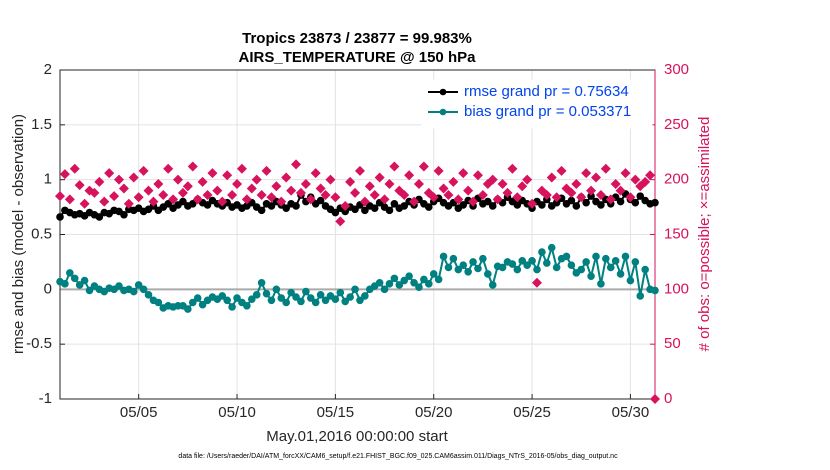 Image resolution: width=830 pixels, height=470 pixels. What do you see at coordinates (45, 398) in the screenshot?
I see `y-tick-label: -1` at bounding box center [45, 398].